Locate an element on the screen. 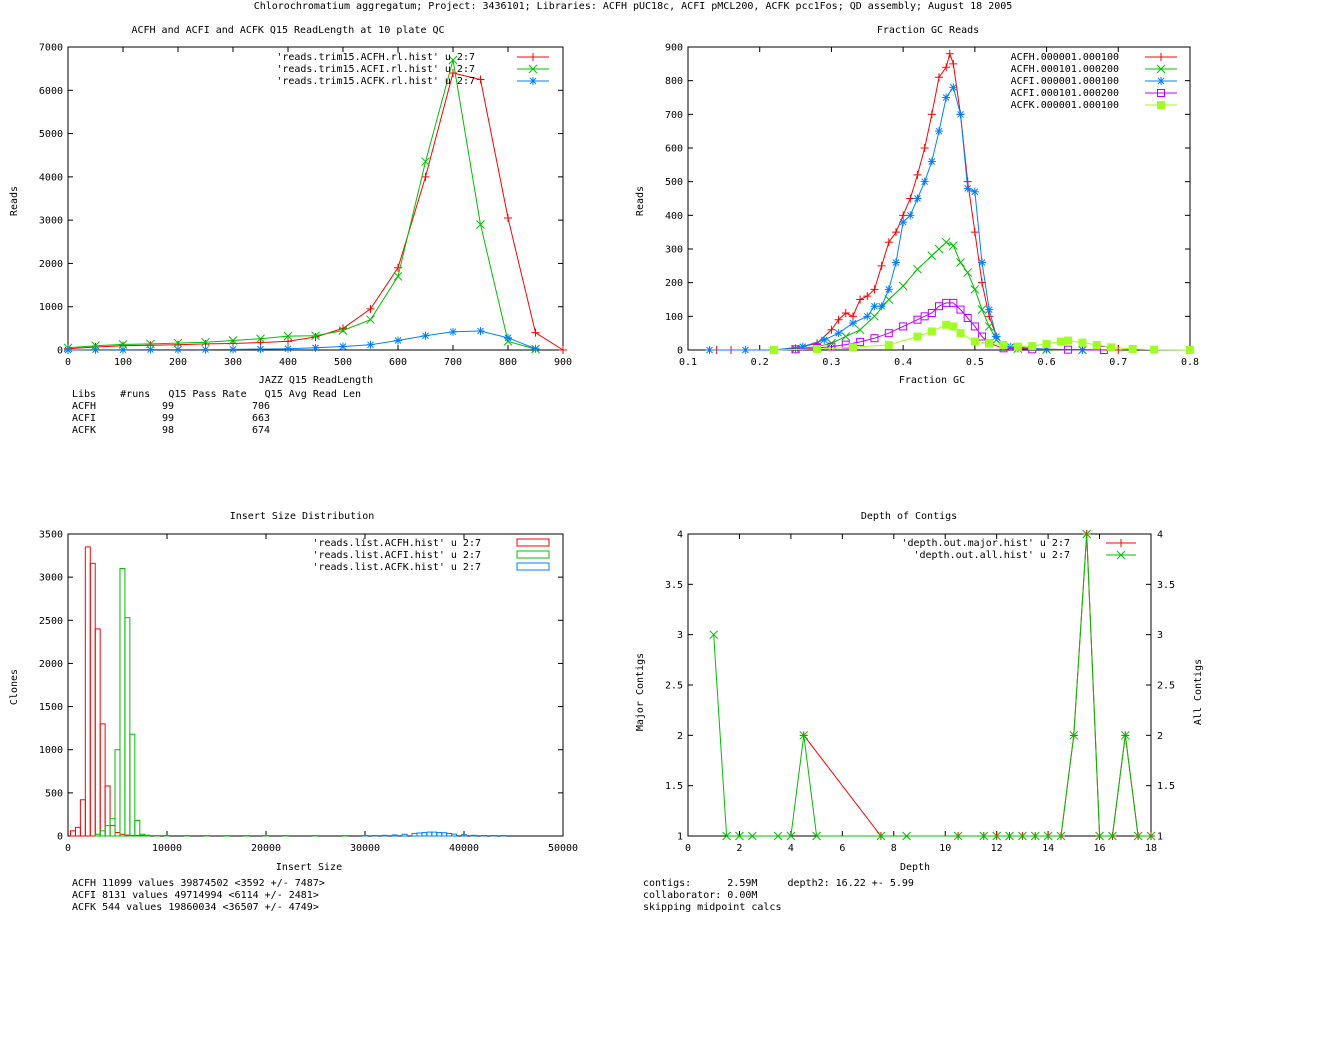 The image size is (1344, 1060). x-tick-label: 14 is located at coordinates (1048, 848).